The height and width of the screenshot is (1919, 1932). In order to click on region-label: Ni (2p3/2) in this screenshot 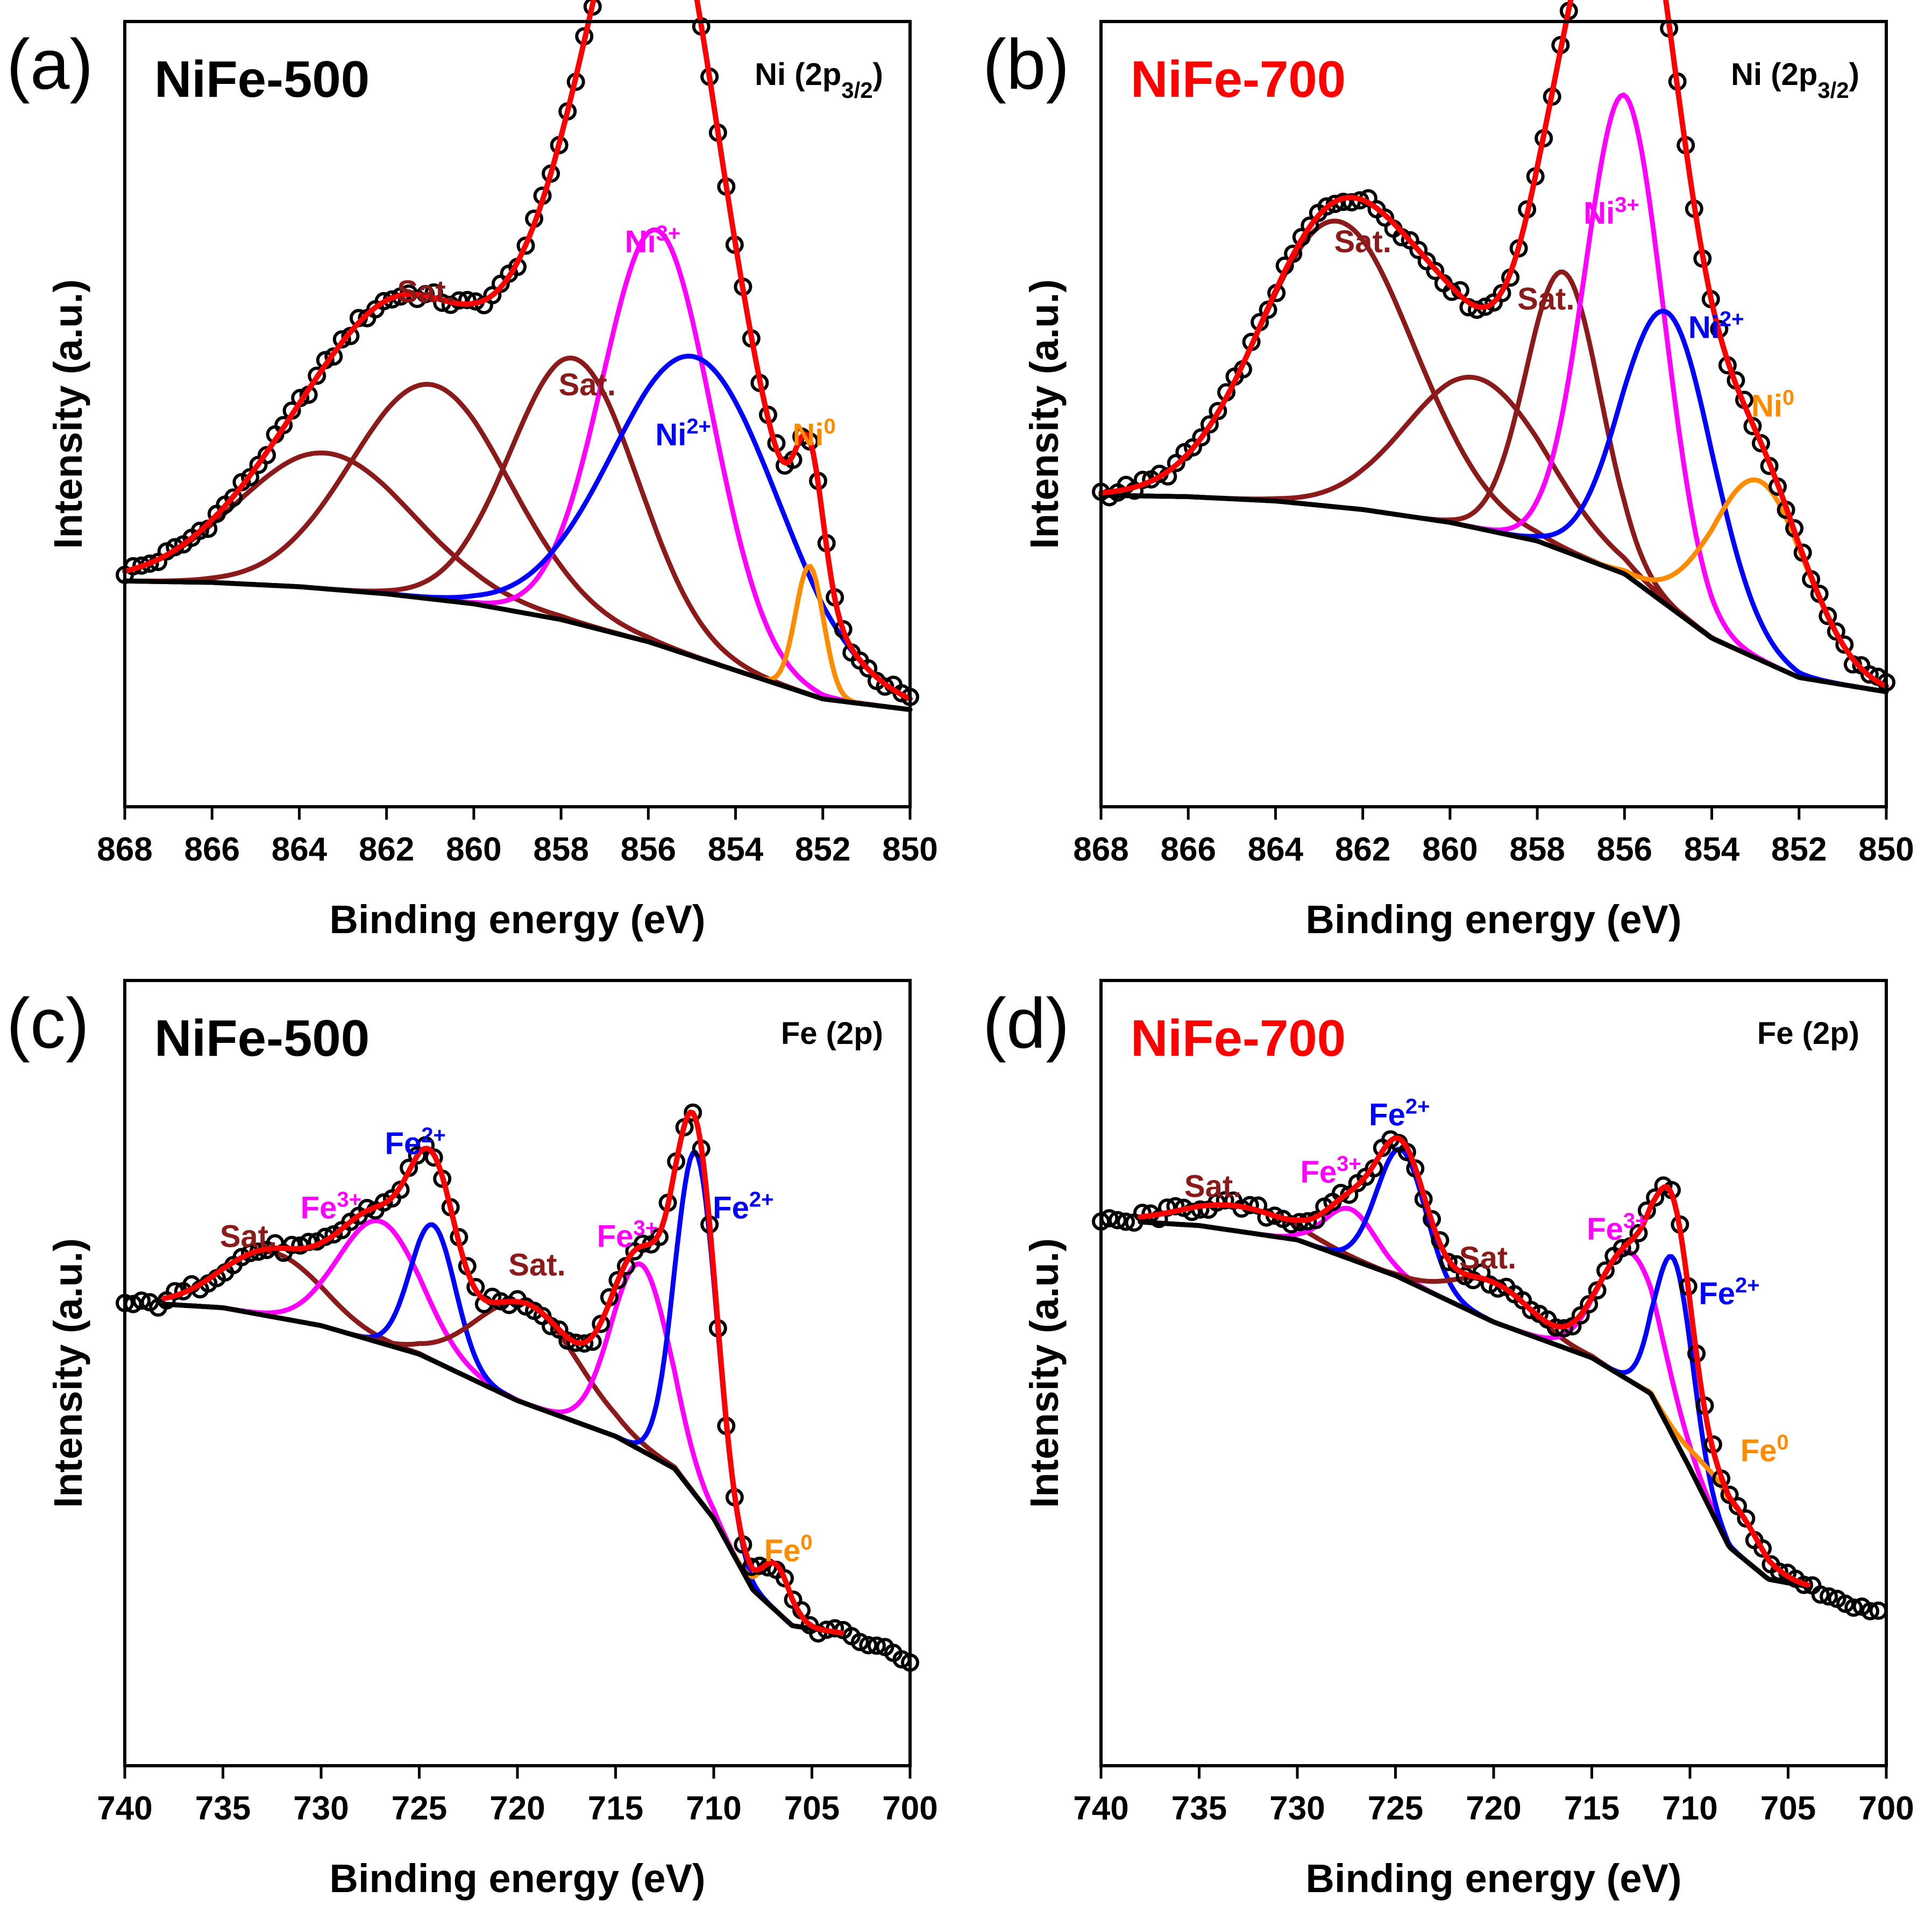, I will do `click(819, 80)`.